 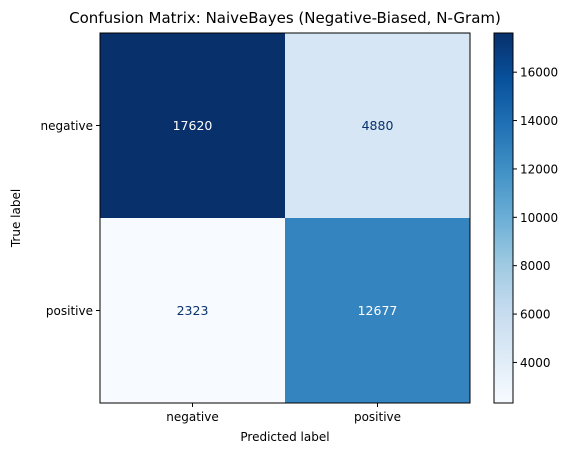 I want to click on colorbar-axis: 4000 6000 8000 10000 12000 14000 16000, so click(x=535, y=218).